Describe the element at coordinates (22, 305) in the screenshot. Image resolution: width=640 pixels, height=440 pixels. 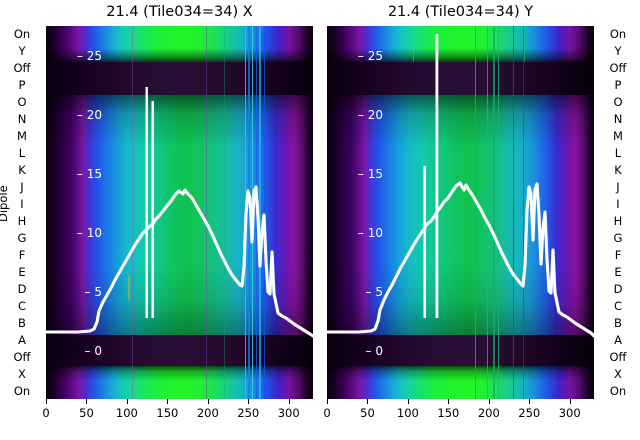
I see `dipole-label-left-16: C` at that location.